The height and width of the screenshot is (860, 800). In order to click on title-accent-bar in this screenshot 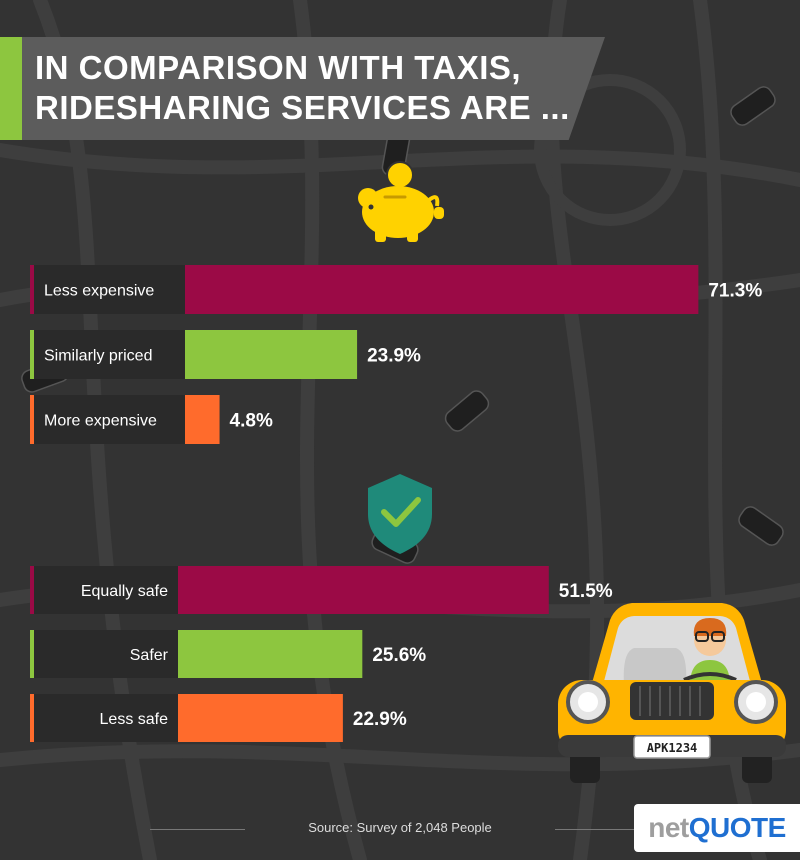, I will do `click(11, 88)`.